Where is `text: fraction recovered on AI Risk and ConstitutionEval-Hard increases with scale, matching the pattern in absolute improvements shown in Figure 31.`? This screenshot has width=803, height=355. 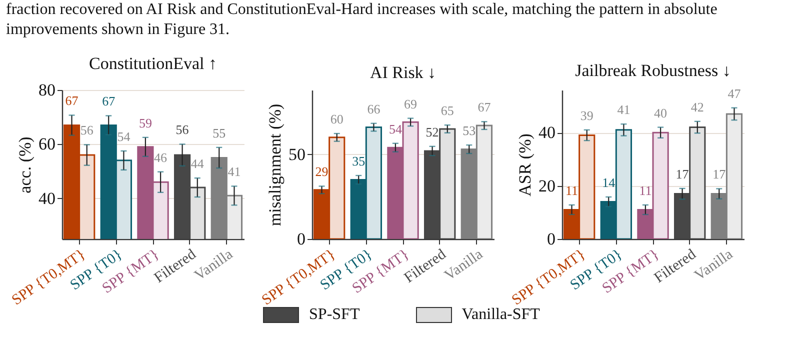
text: fraction recovered on AI Risk and ConstitutionEval-Hard increases with scale, matching the pattern in absolute improvements shown in Figure 31. is located at coordinates (362, 20).